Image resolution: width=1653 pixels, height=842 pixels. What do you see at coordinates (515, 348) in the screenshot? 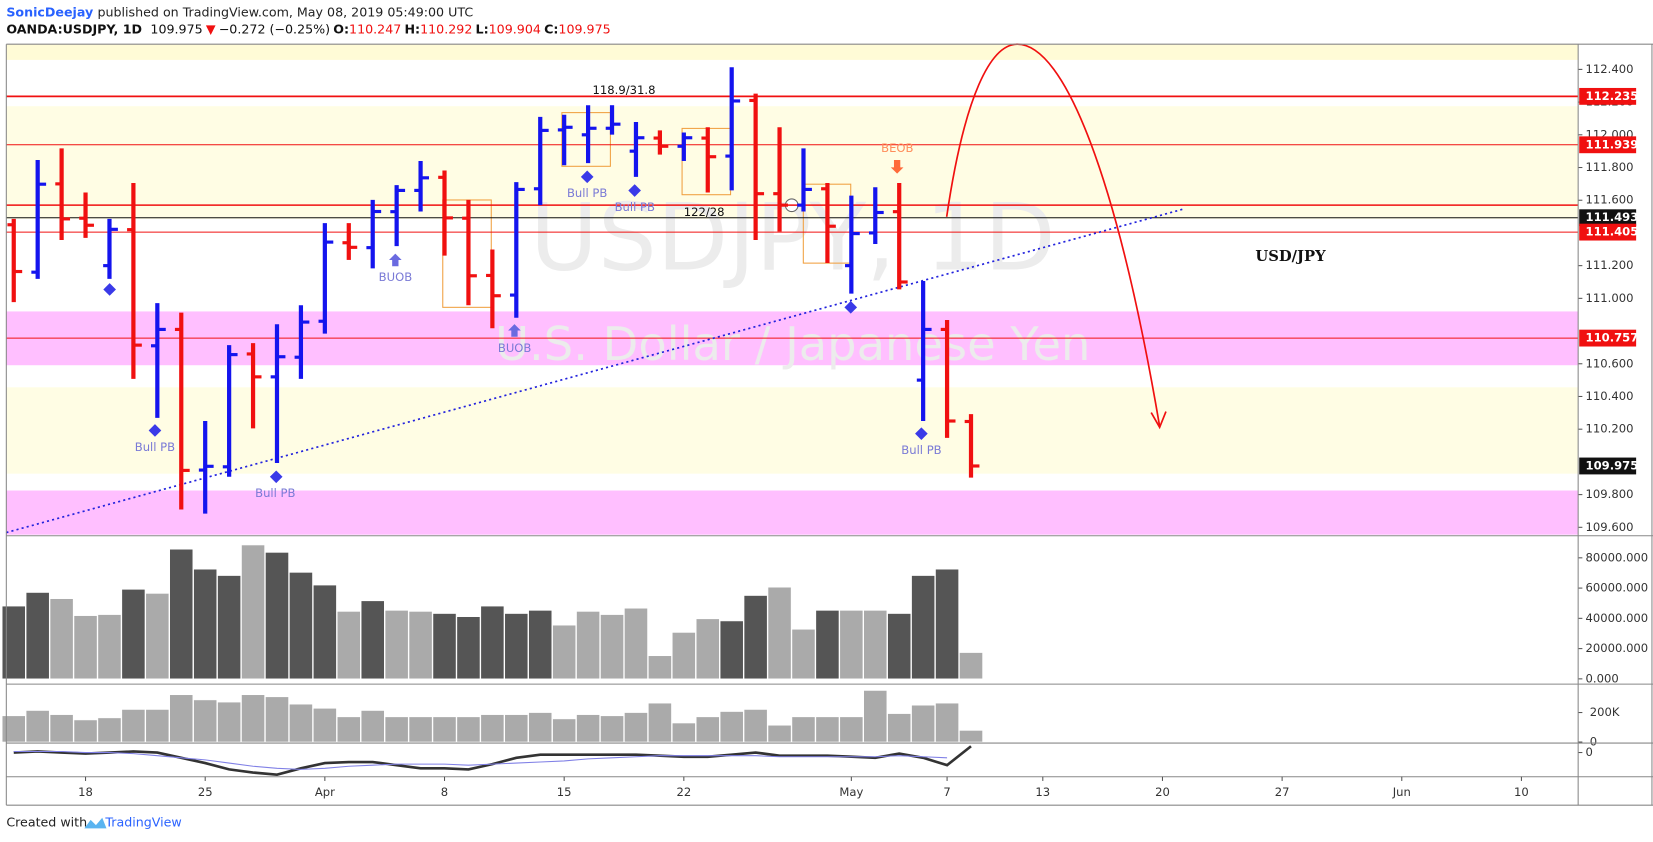
I see `annotation: BUOB` at bounding box center [515, 348].